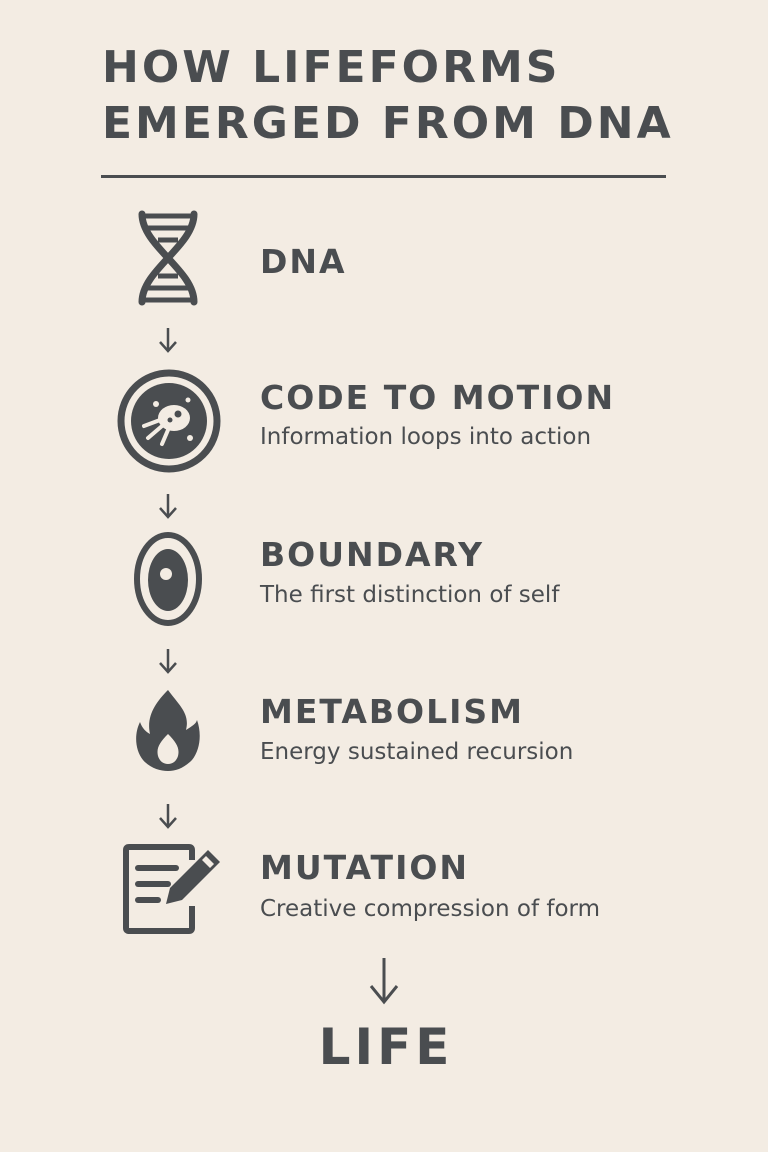 The height and width of the screenshot is (1152, 768). What do you see at coordinates (417, 752) in the screenshot?
I see `step-description-metabolism: Energy sustained recursion` at bounding box center [417, 752].